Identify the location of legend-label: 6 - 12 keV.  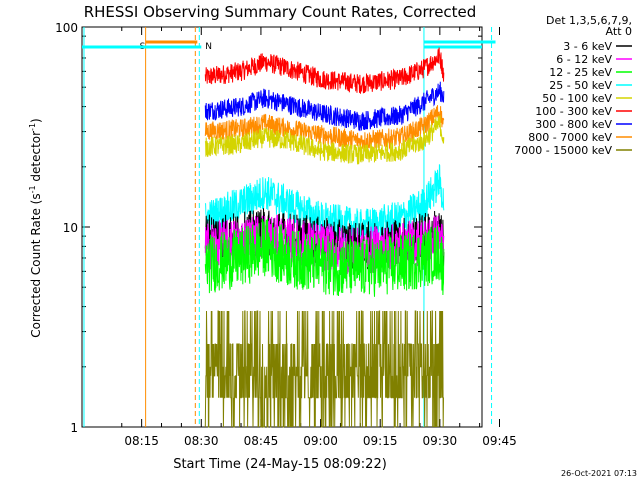
(584, 59).